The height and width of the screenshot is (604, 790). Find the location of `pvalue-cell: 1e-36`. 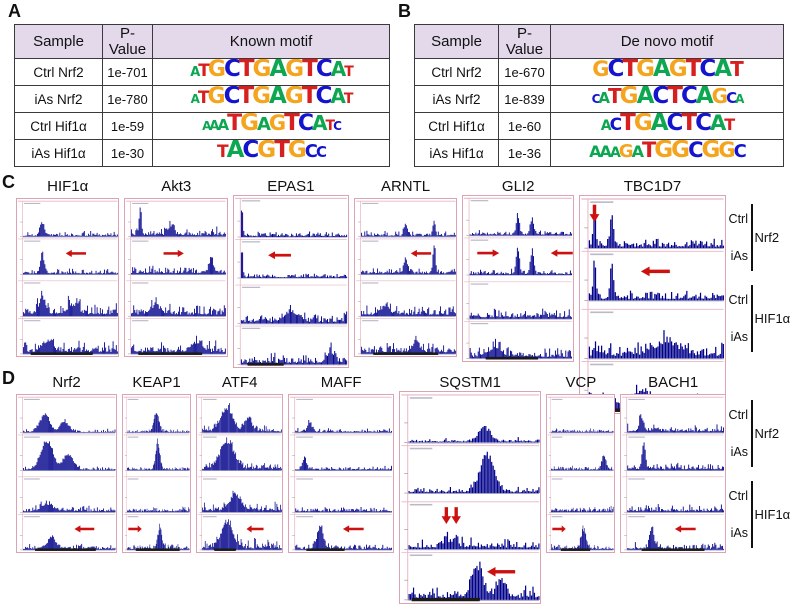

pvalue-cell: 1e-36 is located at coordinates (525, 153).